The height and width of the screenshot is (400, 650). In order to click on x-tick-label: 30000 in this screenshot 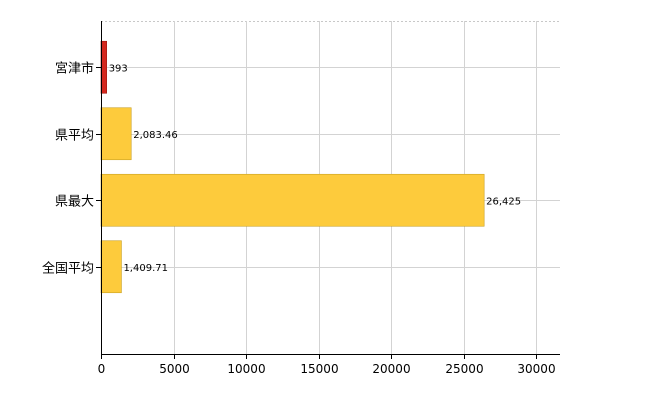, I will do `click(536, 369)`.